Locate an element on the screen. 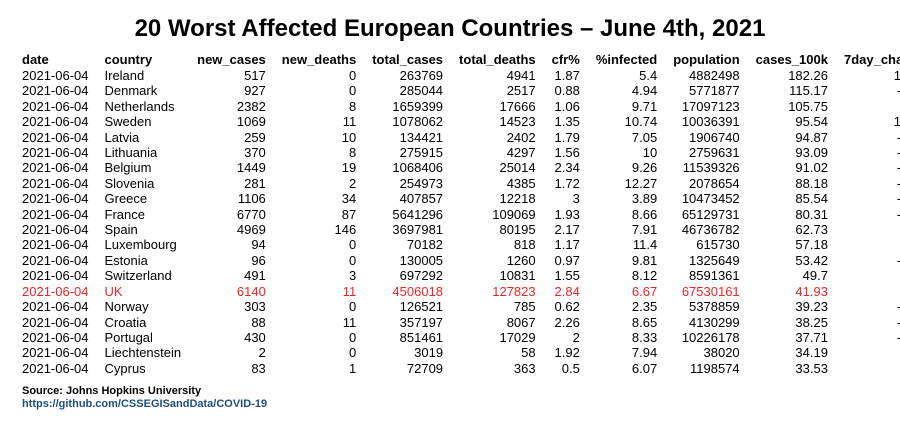 The height and width of the screenshot is (435, 900). table-cell: 83 is located at coordinates (258, 368).